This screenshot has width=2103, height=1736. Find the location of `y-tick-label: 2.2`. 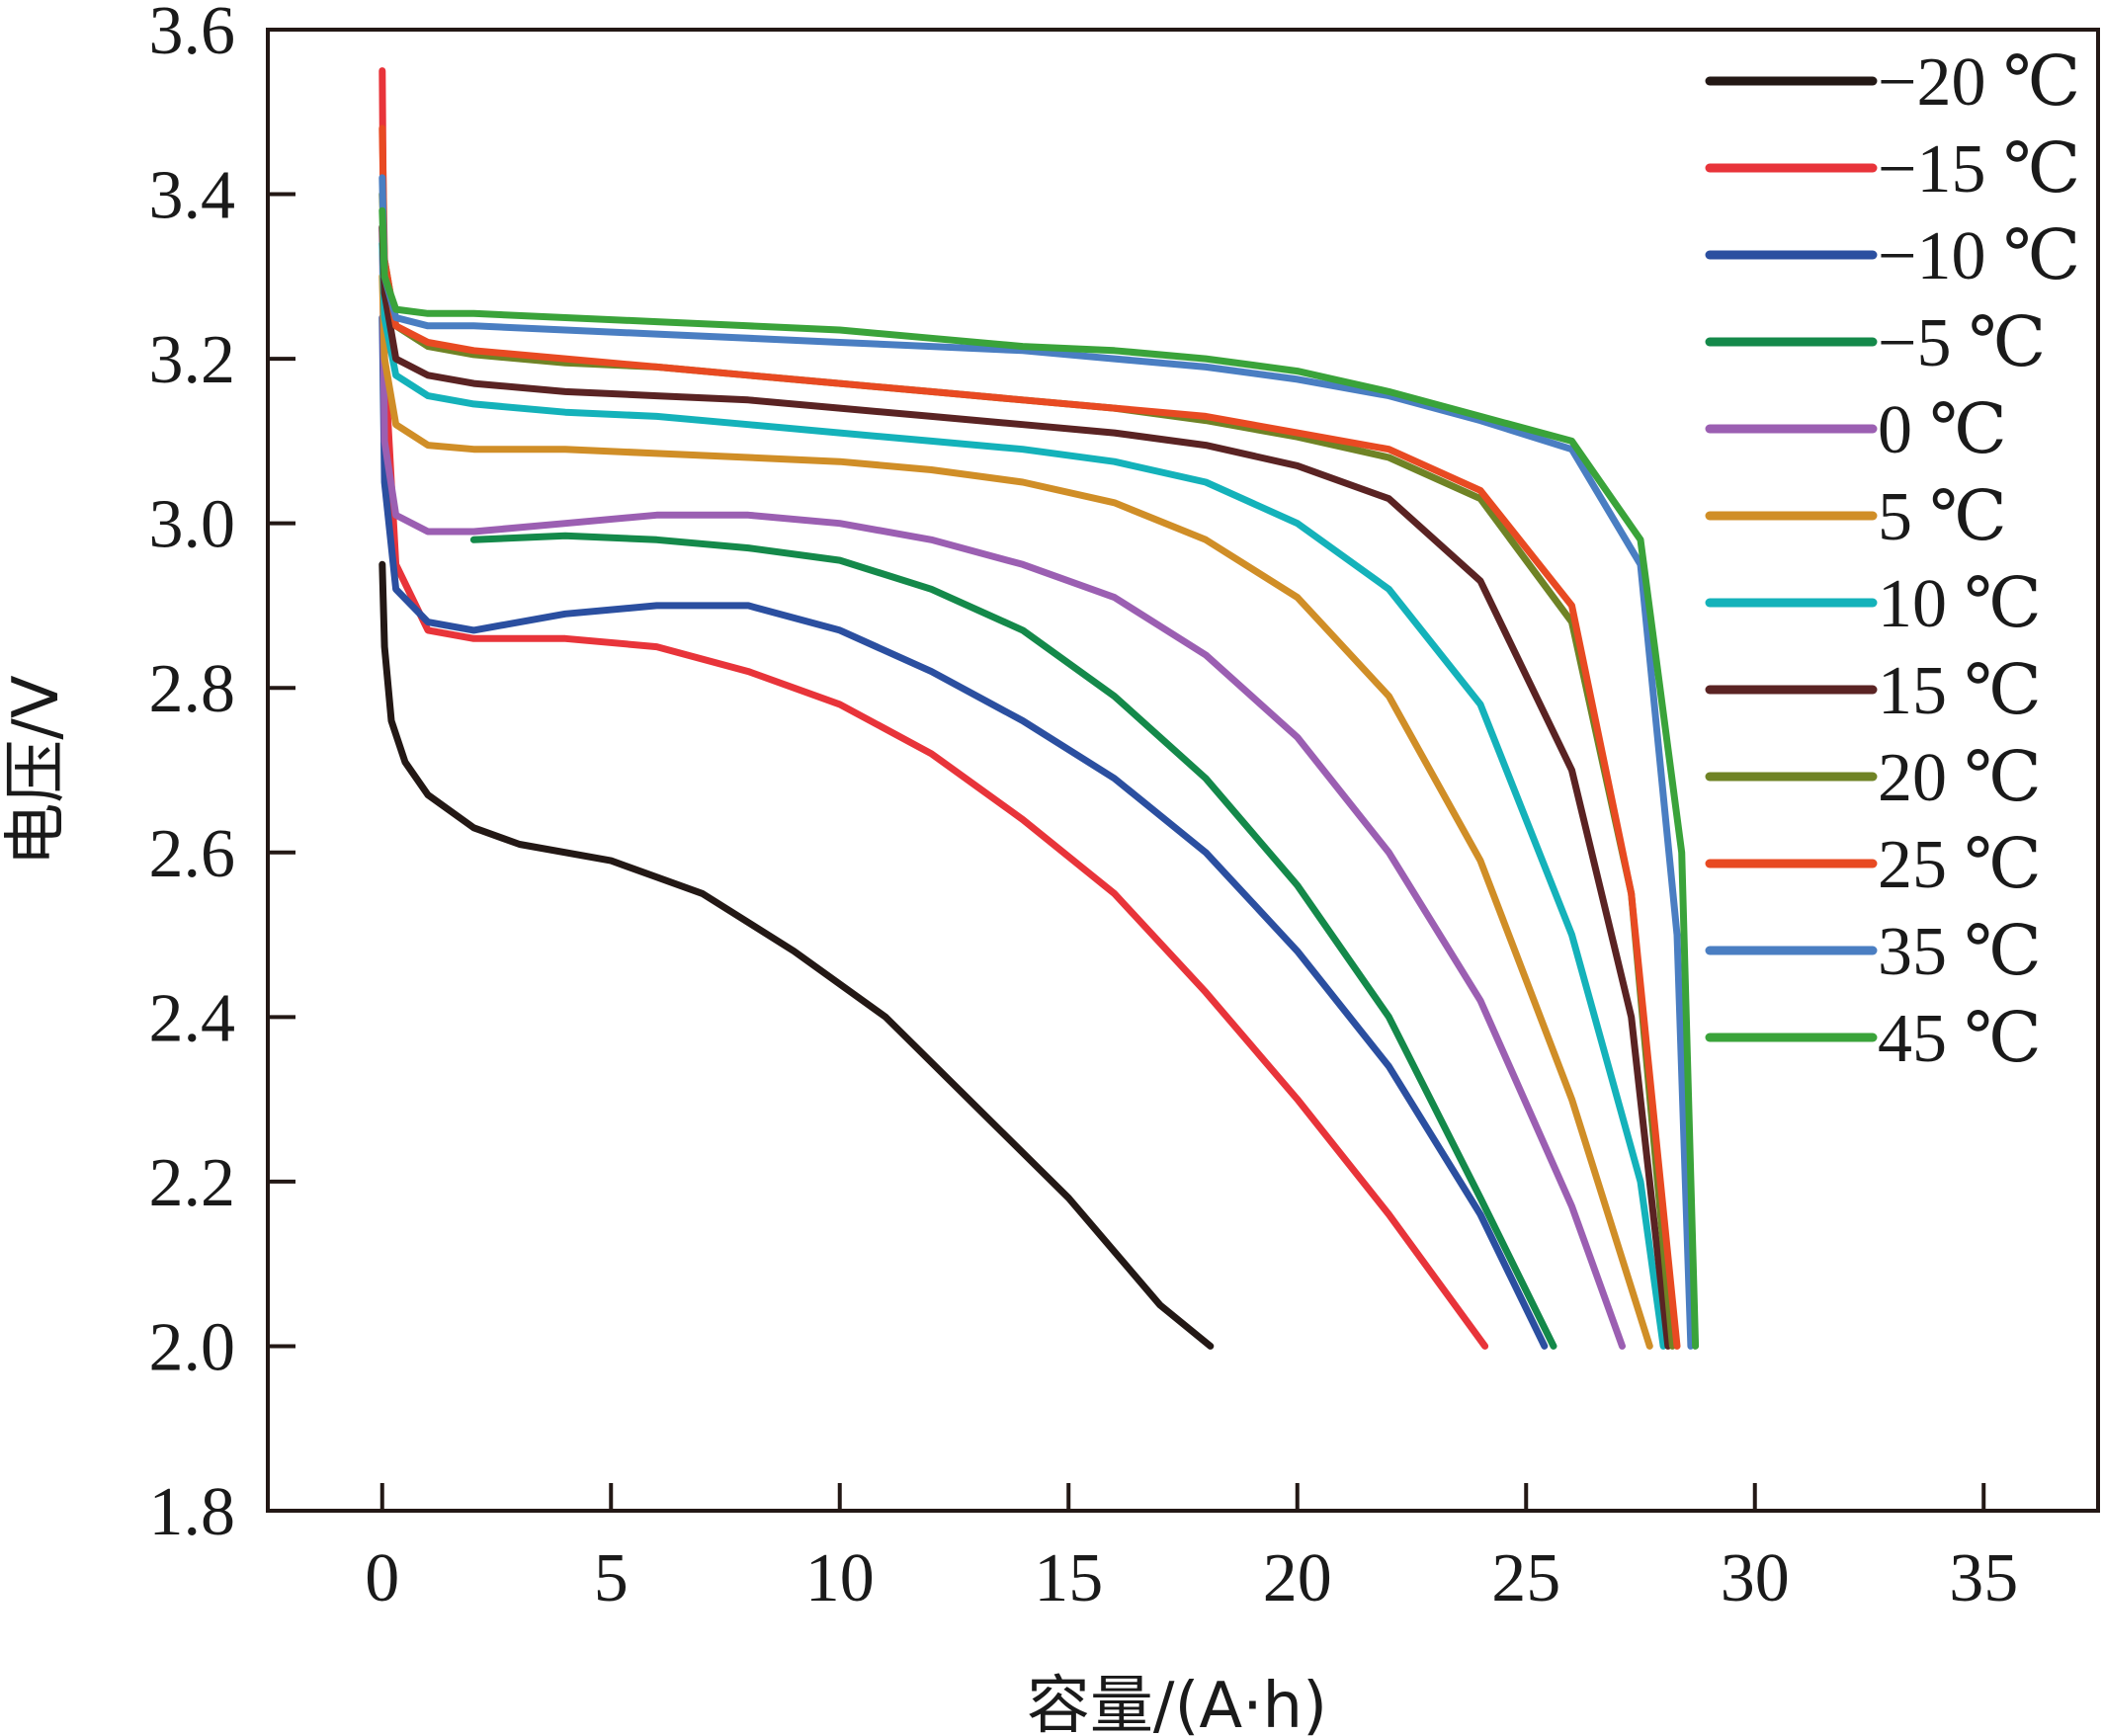

y-tick-label: 2.2 is located at coordinates (192, 1183).